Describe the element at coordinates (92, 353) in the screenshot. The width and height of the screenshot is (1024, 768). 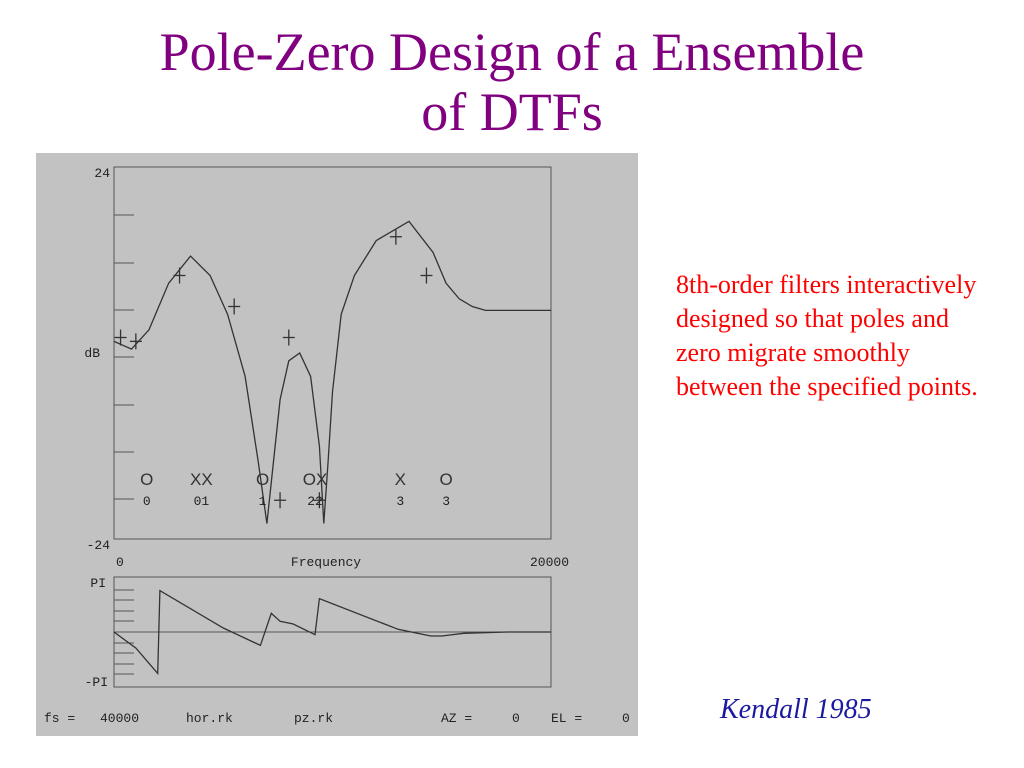
I see `y-axis-label: dB` at that location.